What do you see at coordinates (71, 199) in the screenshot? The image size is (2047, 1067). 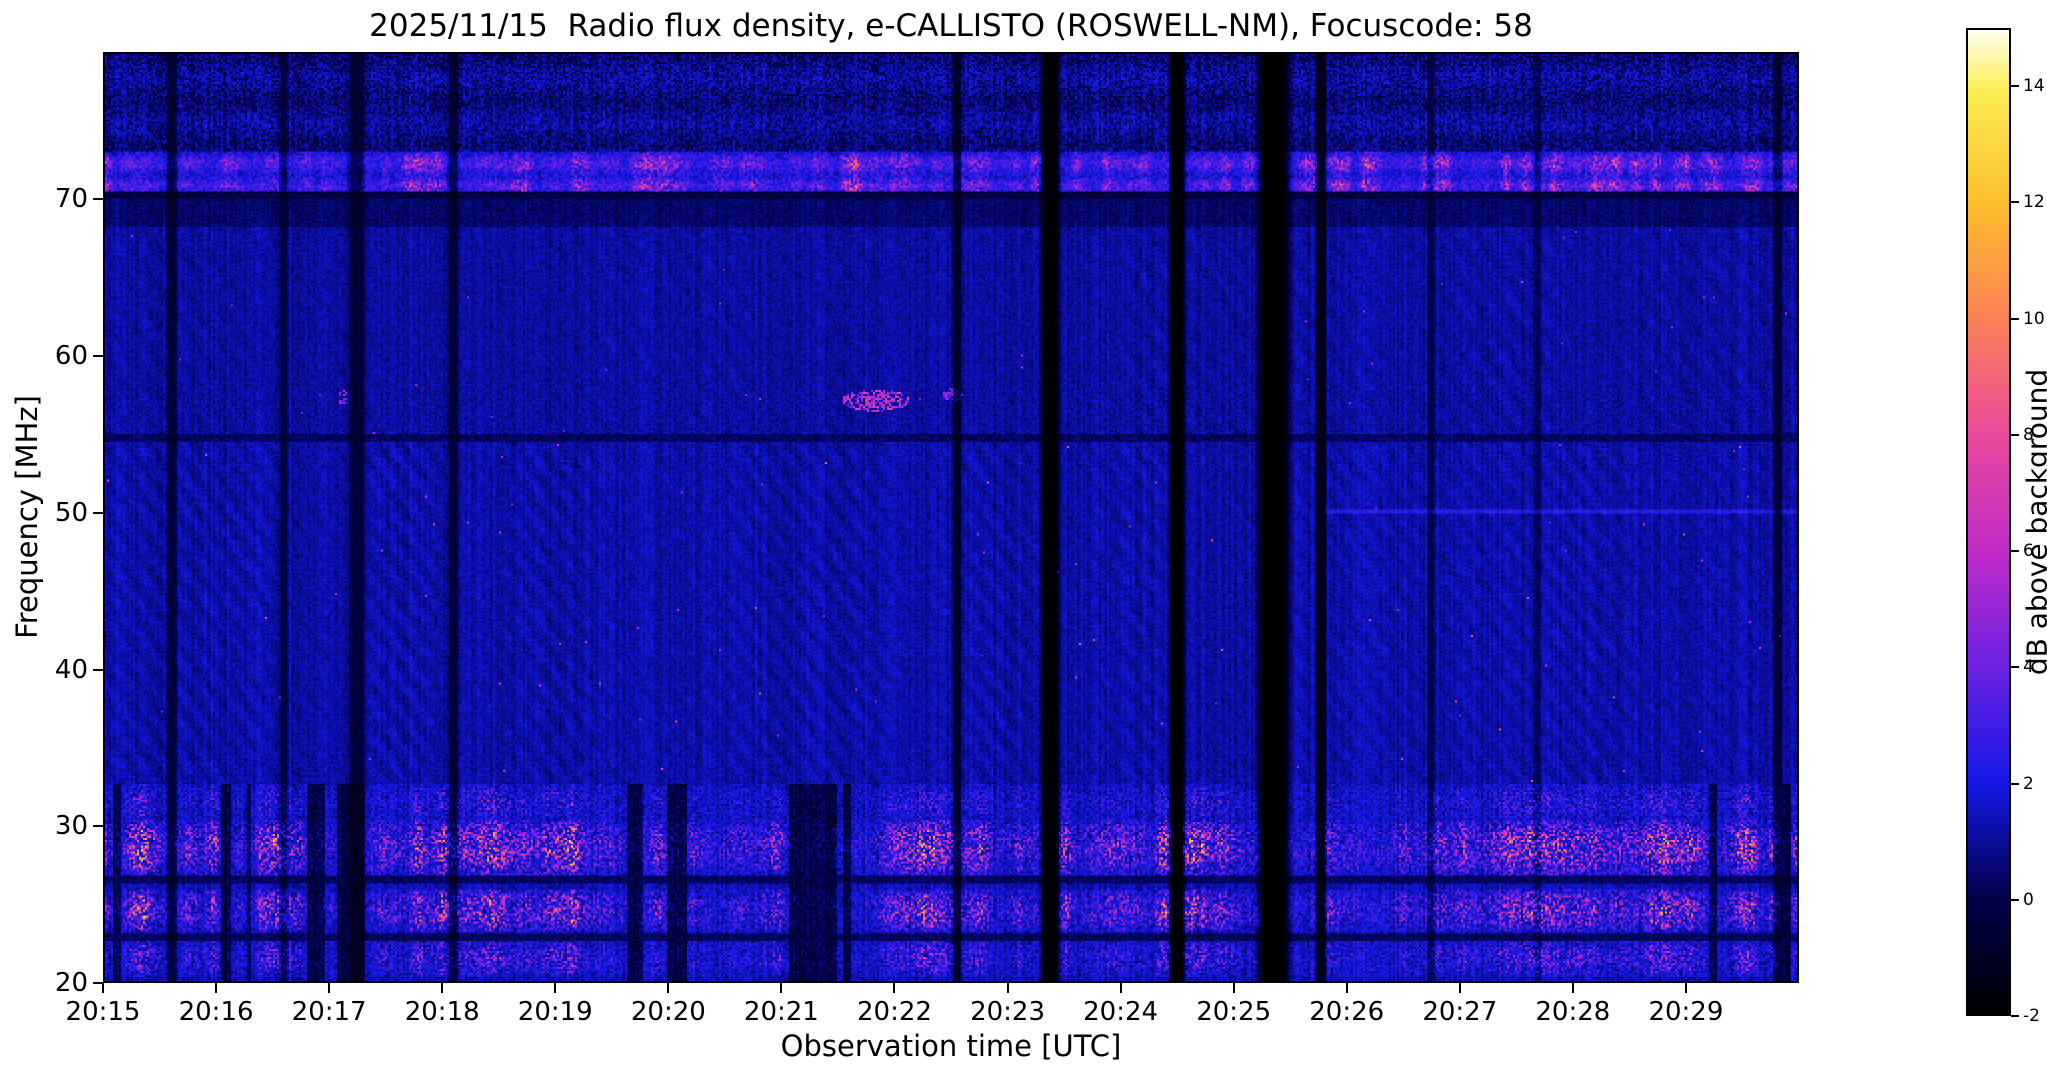 I see `y-tick-label: 70` at bounding box center [71, 199].